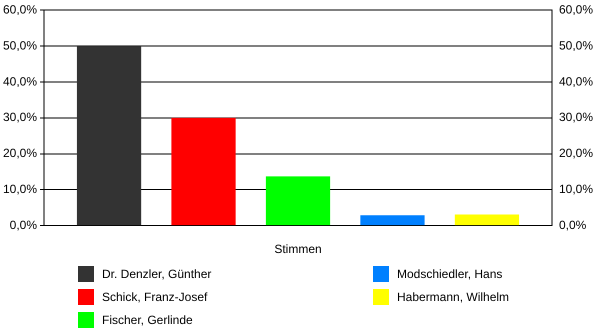 The image size is (600, 333). Describe the element at coordinates (576, 153) in the screenshot. I see `text: 20,0%` at that location.